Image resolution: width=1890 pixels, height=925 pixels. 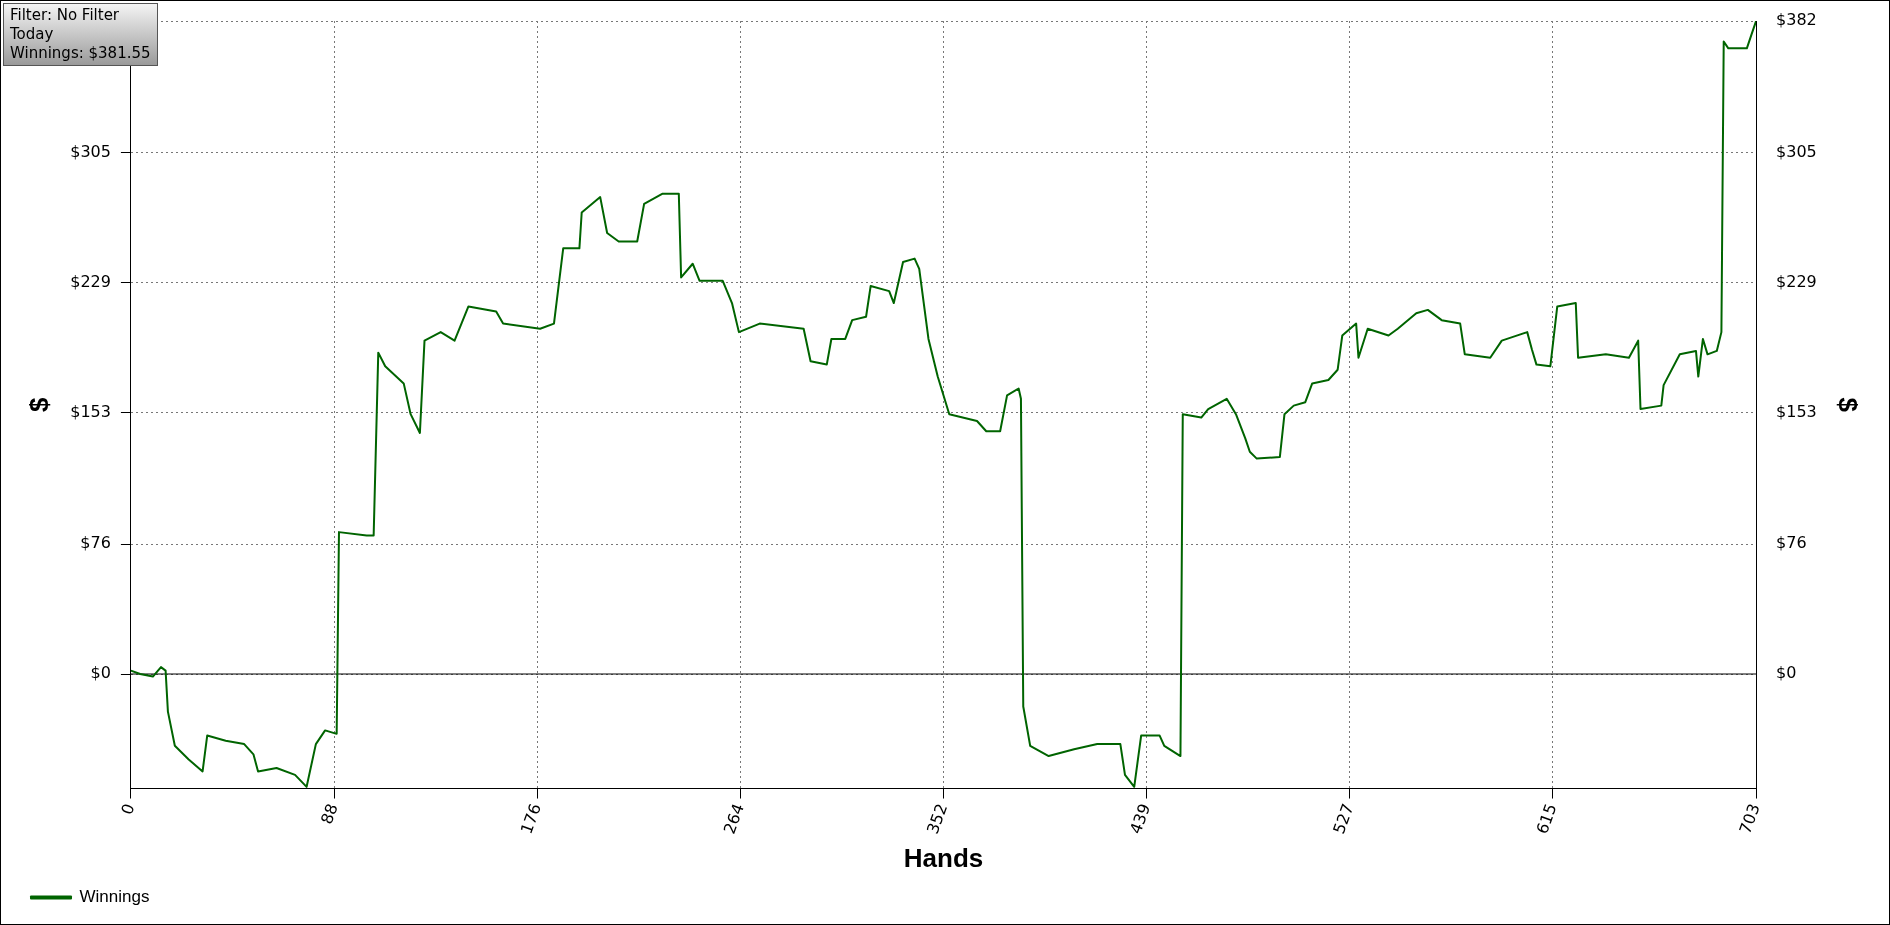 I want to click on text: Filter: No Filter, so click(x=65, y=15).